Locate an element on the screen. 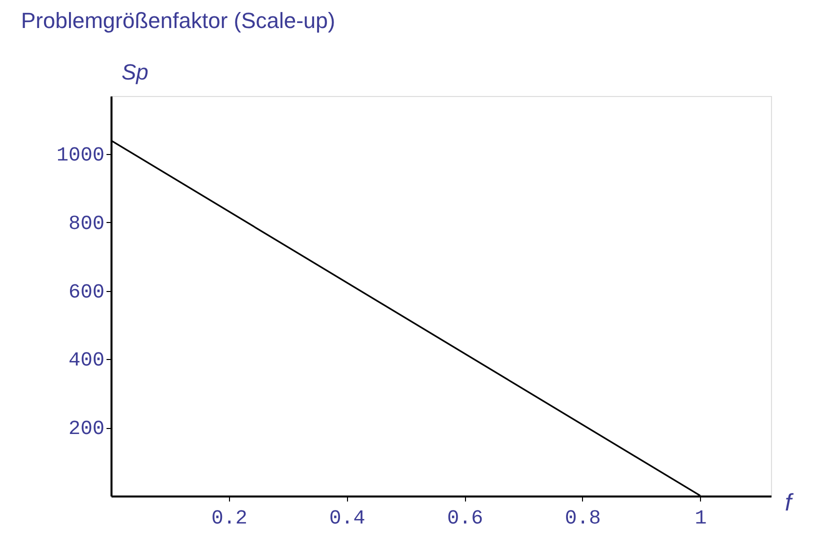 The width and height of the screenshot is (832, 555). x-tick-label: 1 is located at coordinates (700, 519).